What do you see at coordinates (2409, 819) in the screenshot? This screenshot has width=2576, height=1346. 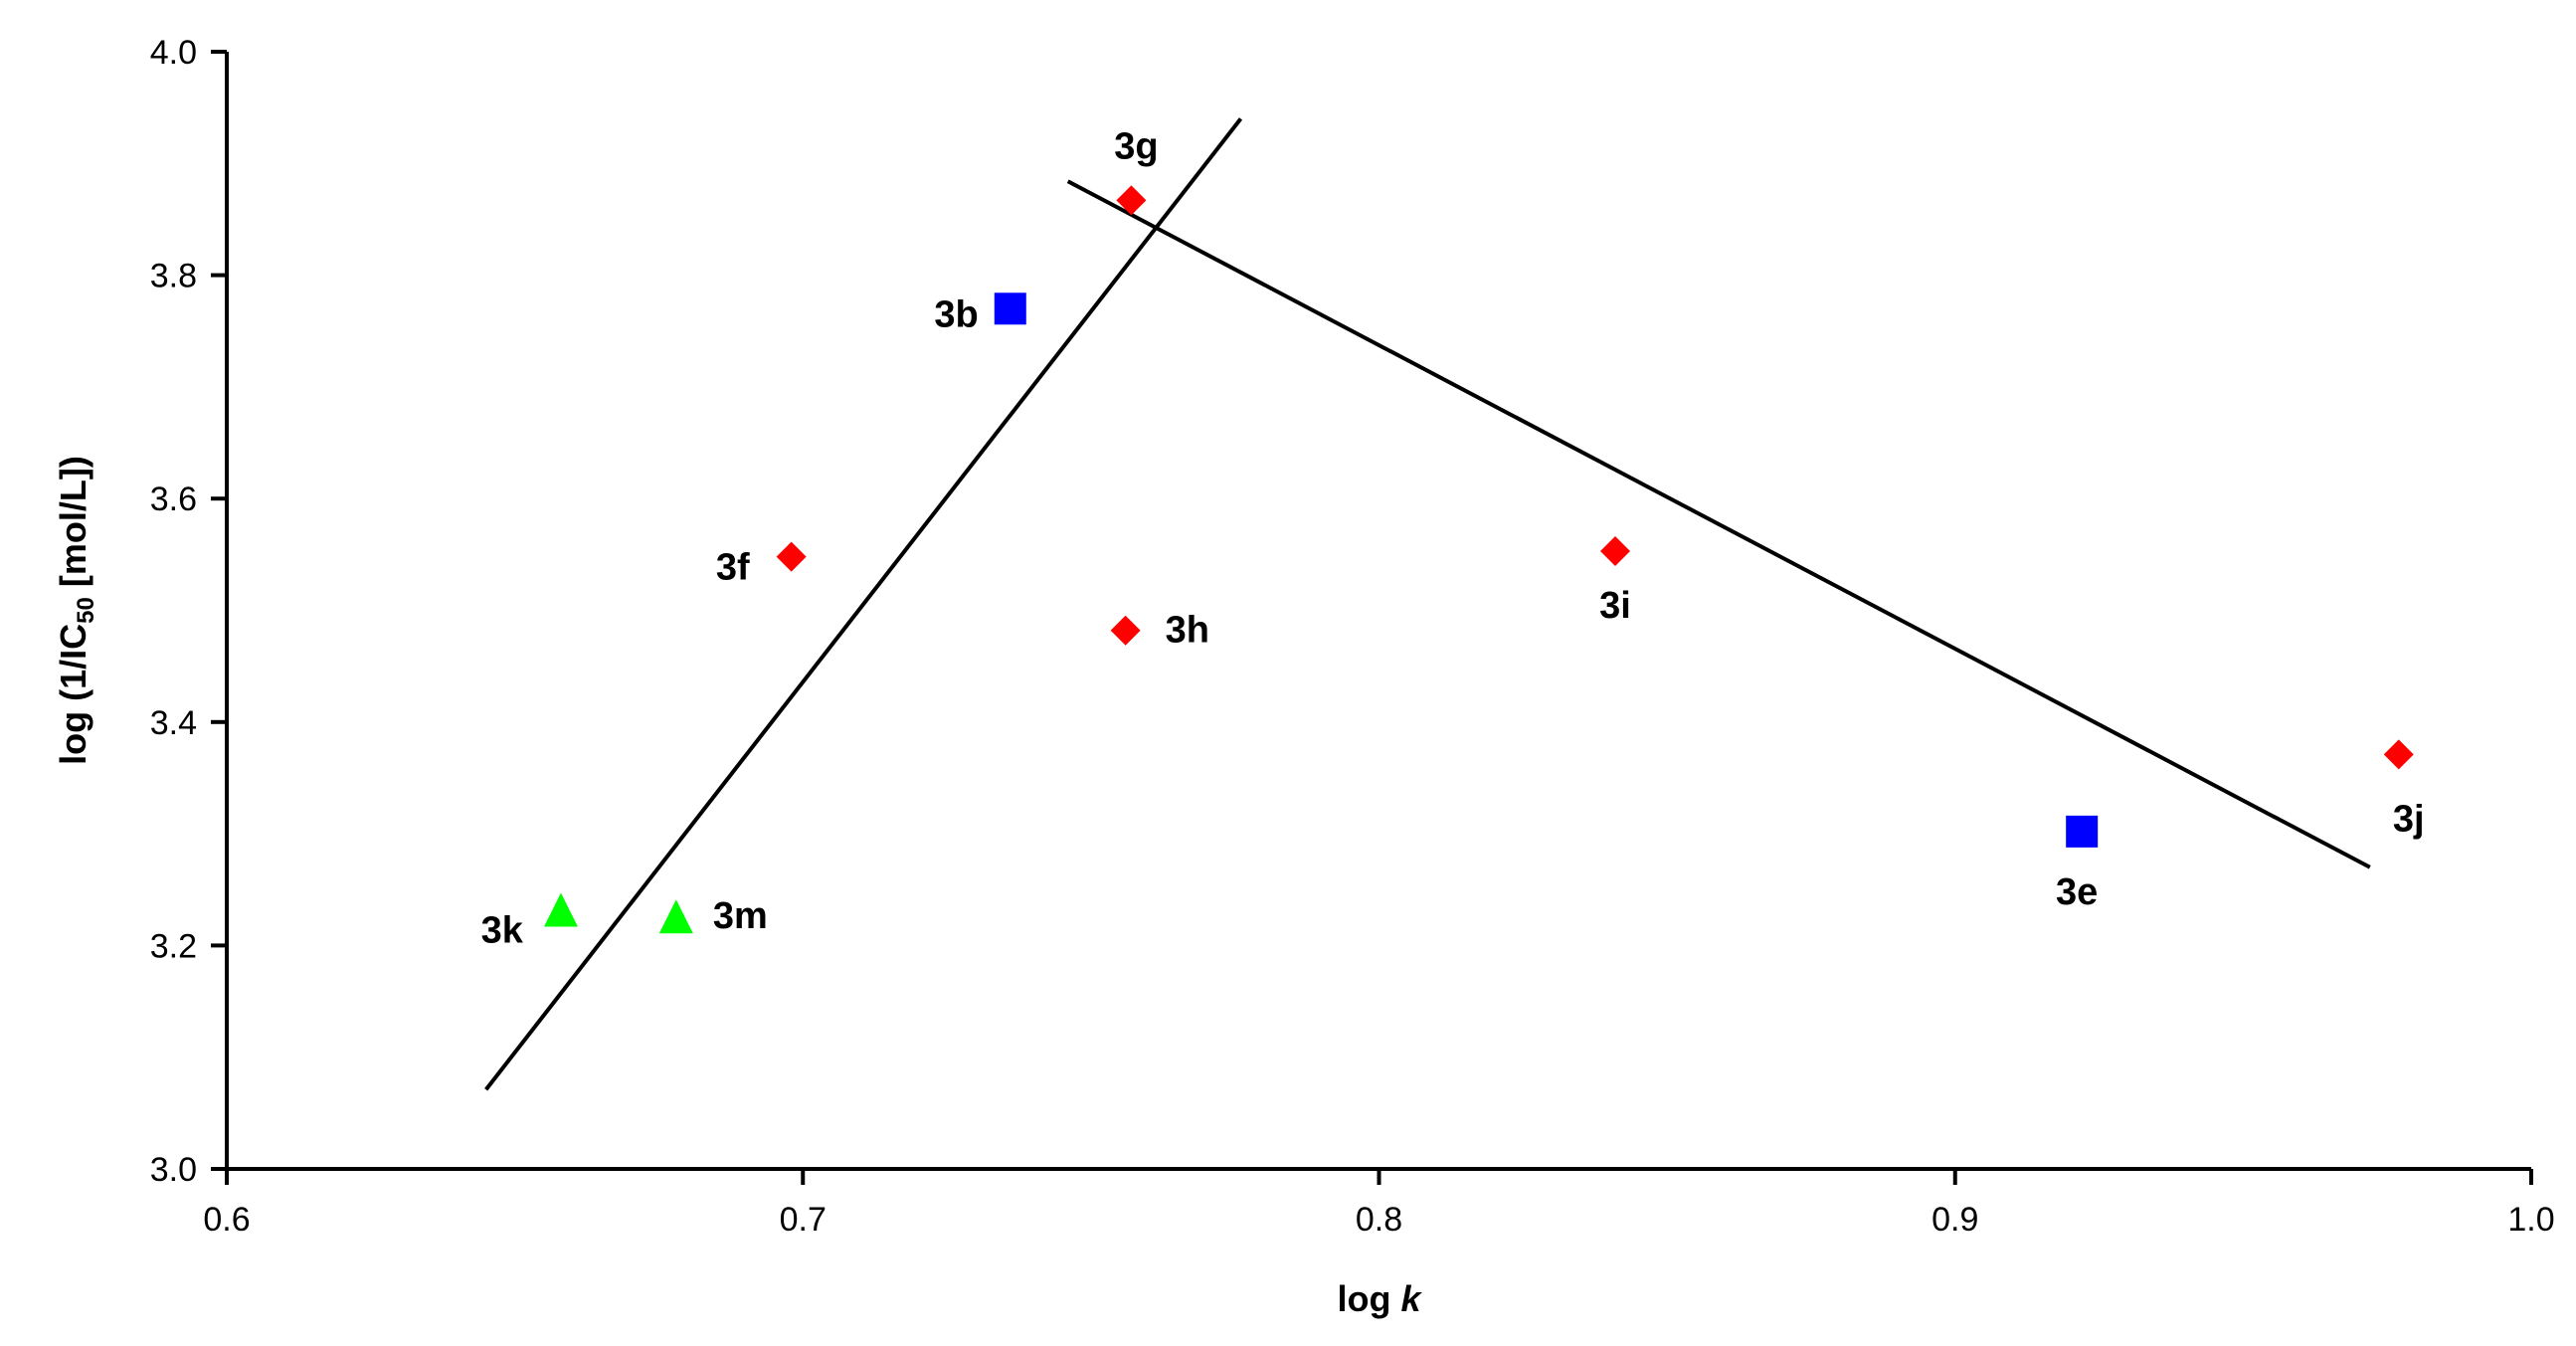 I see `point-label-3j: 3j` at bounding box center [2409, 819].